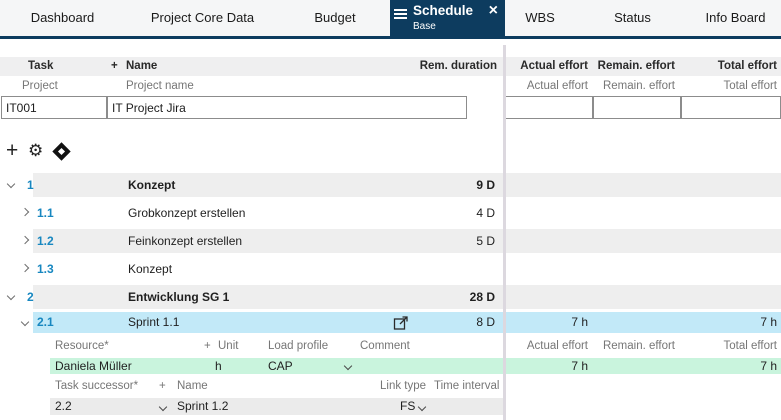 This screenshot has height=420, width=781. What do you see at coordinates (335, 17) in the screenshot?
I see `tab-budget: Budget` at bounding box center [335, 17].